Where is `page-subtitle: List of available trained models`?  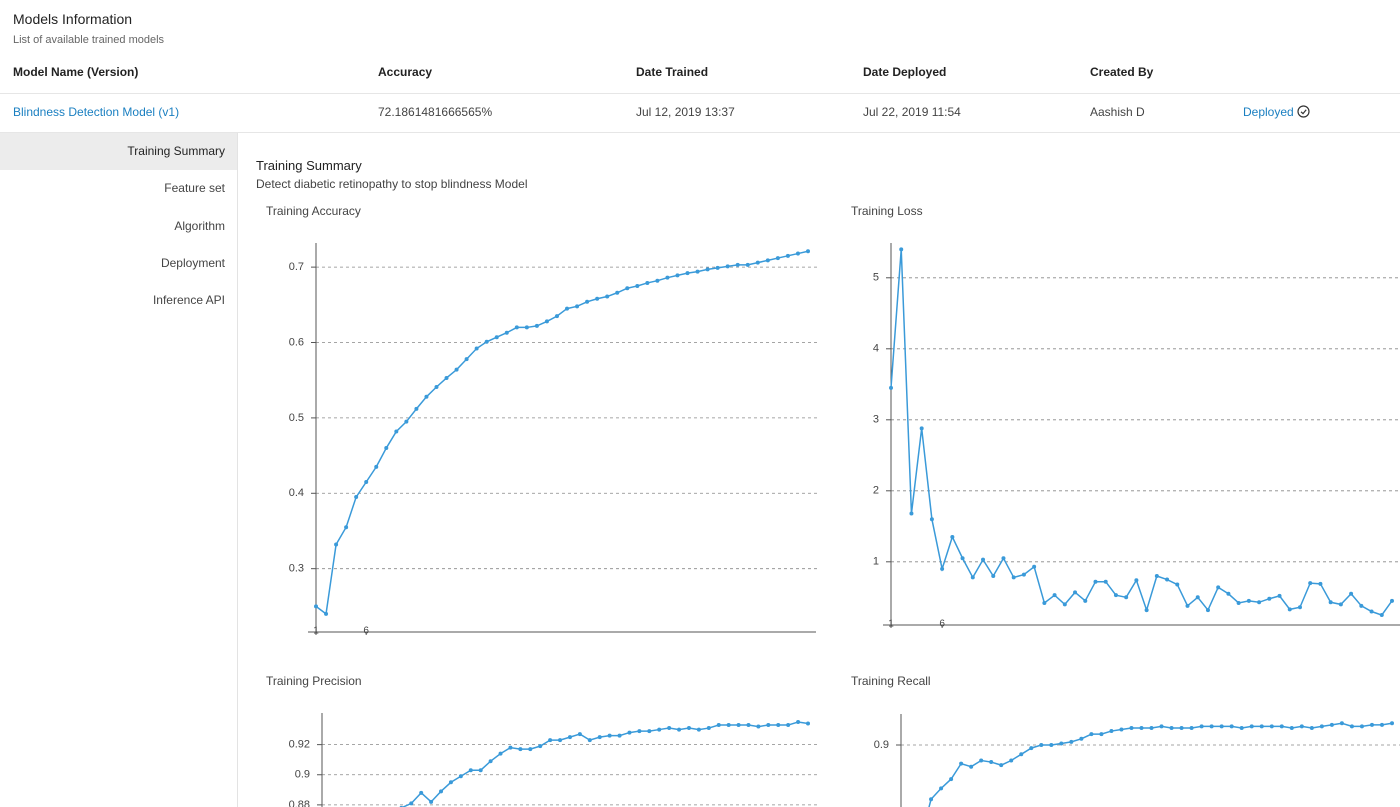
page-subtitle: List of available trained models is located at coordinates (89, 40).